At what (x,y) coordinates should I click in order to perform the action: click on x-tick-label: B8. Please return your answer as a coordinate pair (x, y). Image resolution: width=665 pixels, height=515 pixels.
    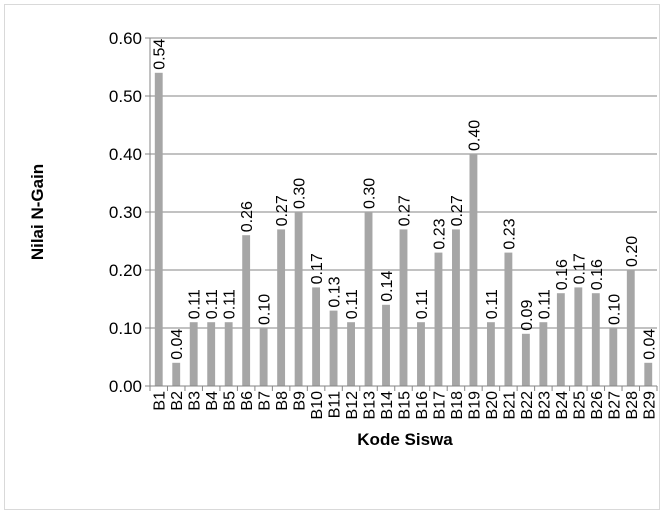
    Looking at the image, I should click on (282, 401).